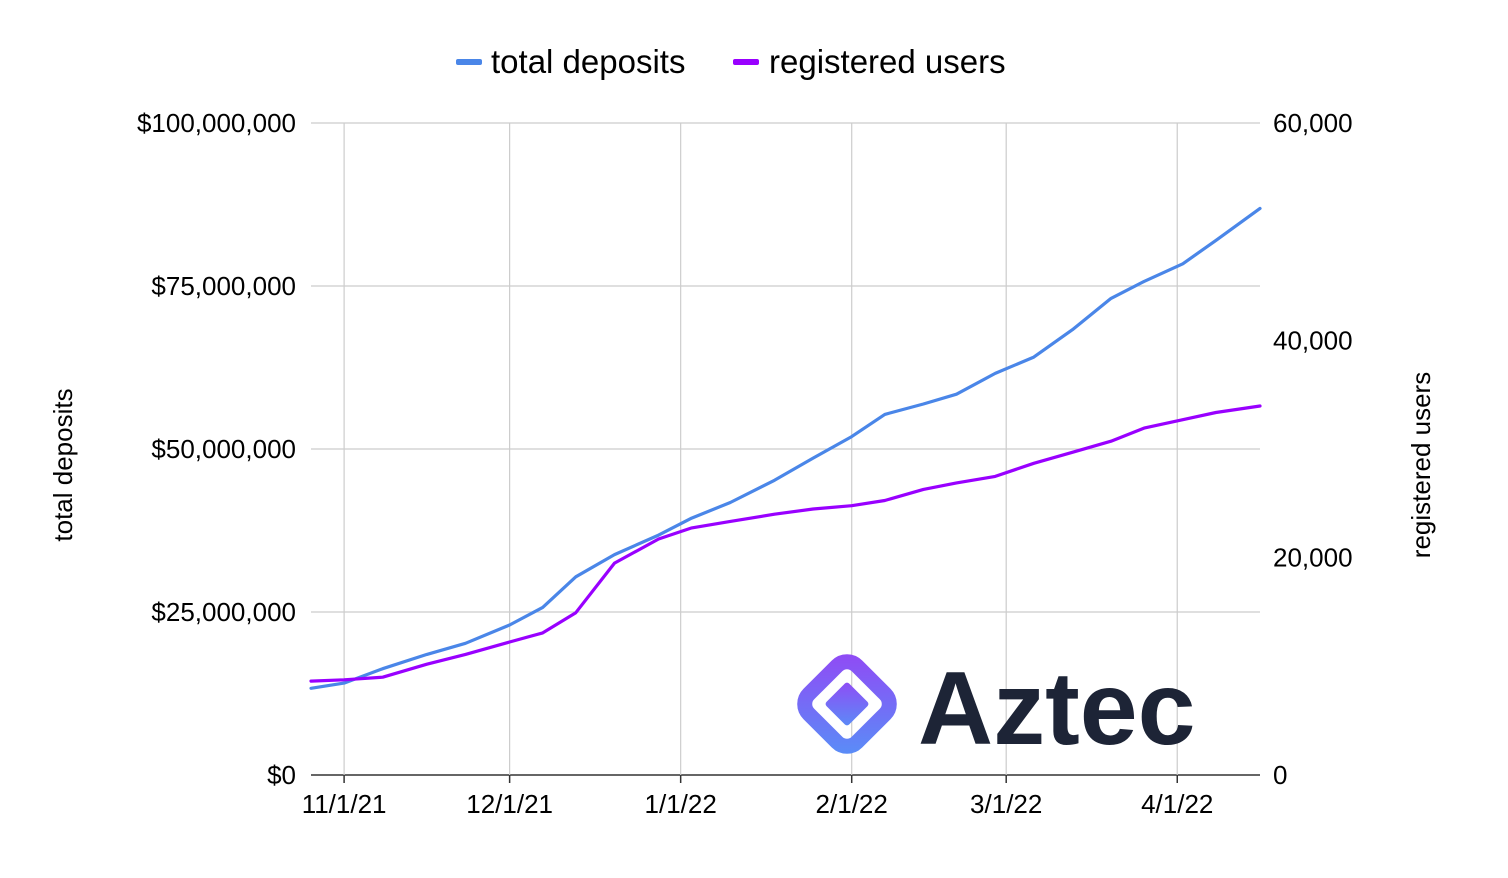 This screenshot has height=878, width=1508. What do you see at coordinates (1313, 123) in the screenshot?
I see `right-tick-label: 60,000` at bounding box center [1313, 123].